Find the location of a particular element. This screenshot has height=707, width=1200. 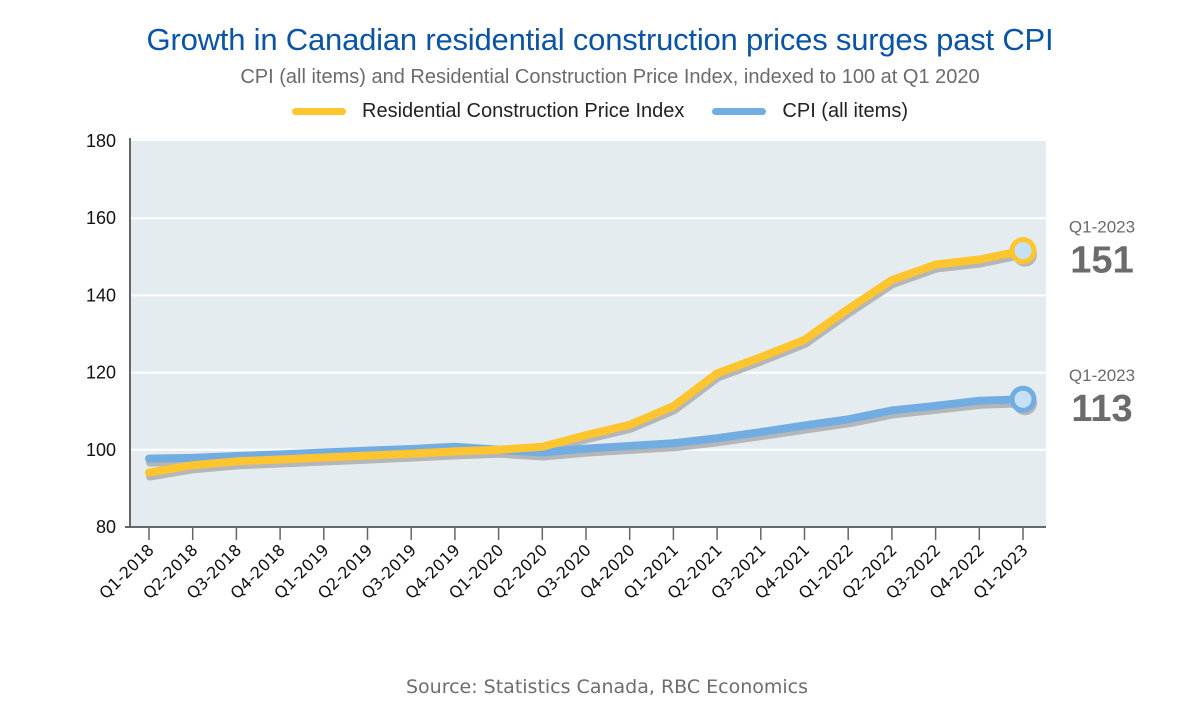

legend-label-rcpi: Residential Construction Price Index is located at coordinates (523, 111).